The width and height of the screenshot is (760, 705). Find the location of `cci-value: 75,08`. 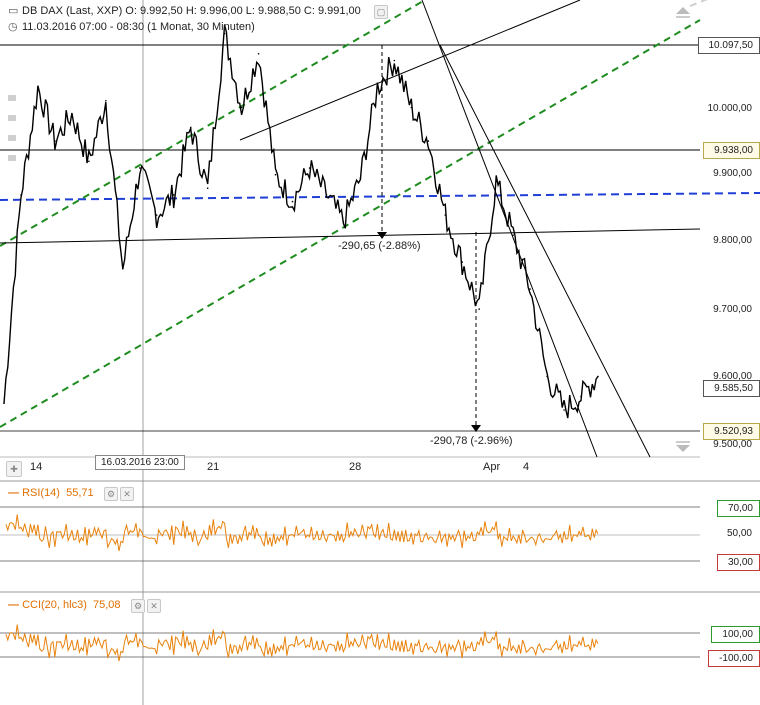

cci-value: 75,08 is located at coordinates (106, 605).